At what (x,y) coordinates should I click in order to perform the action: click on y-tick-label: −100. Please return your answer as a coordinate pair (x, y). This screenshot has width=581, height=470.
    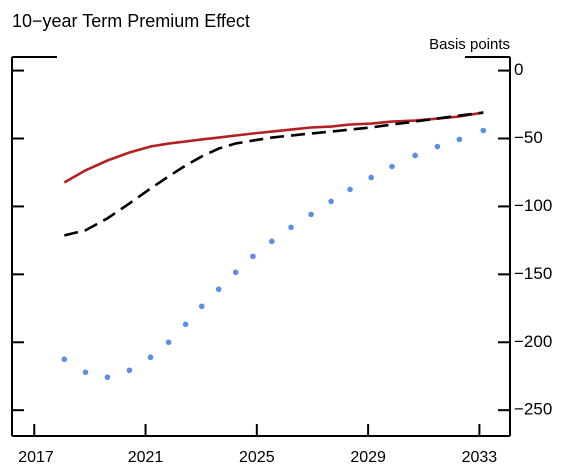
    Looking at the image, I should click on (533, 205).